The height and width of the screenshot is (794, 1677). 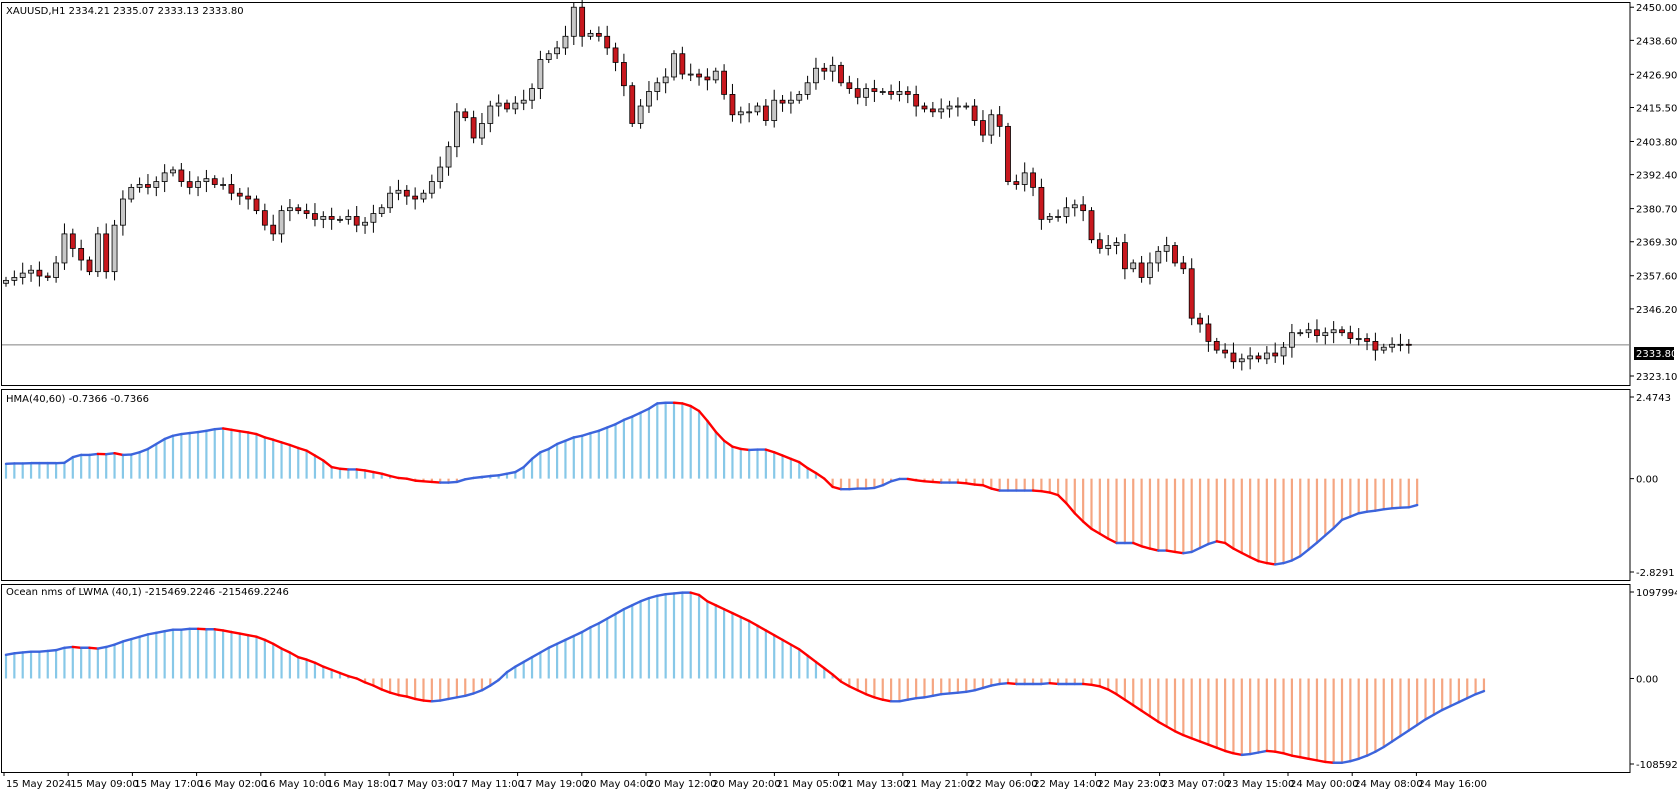 What do you see at coordinates (1656, 593) in the screenshot?
I see `ocean-y-tick-label: 1097994.2` at bounding box center [1656, 593].